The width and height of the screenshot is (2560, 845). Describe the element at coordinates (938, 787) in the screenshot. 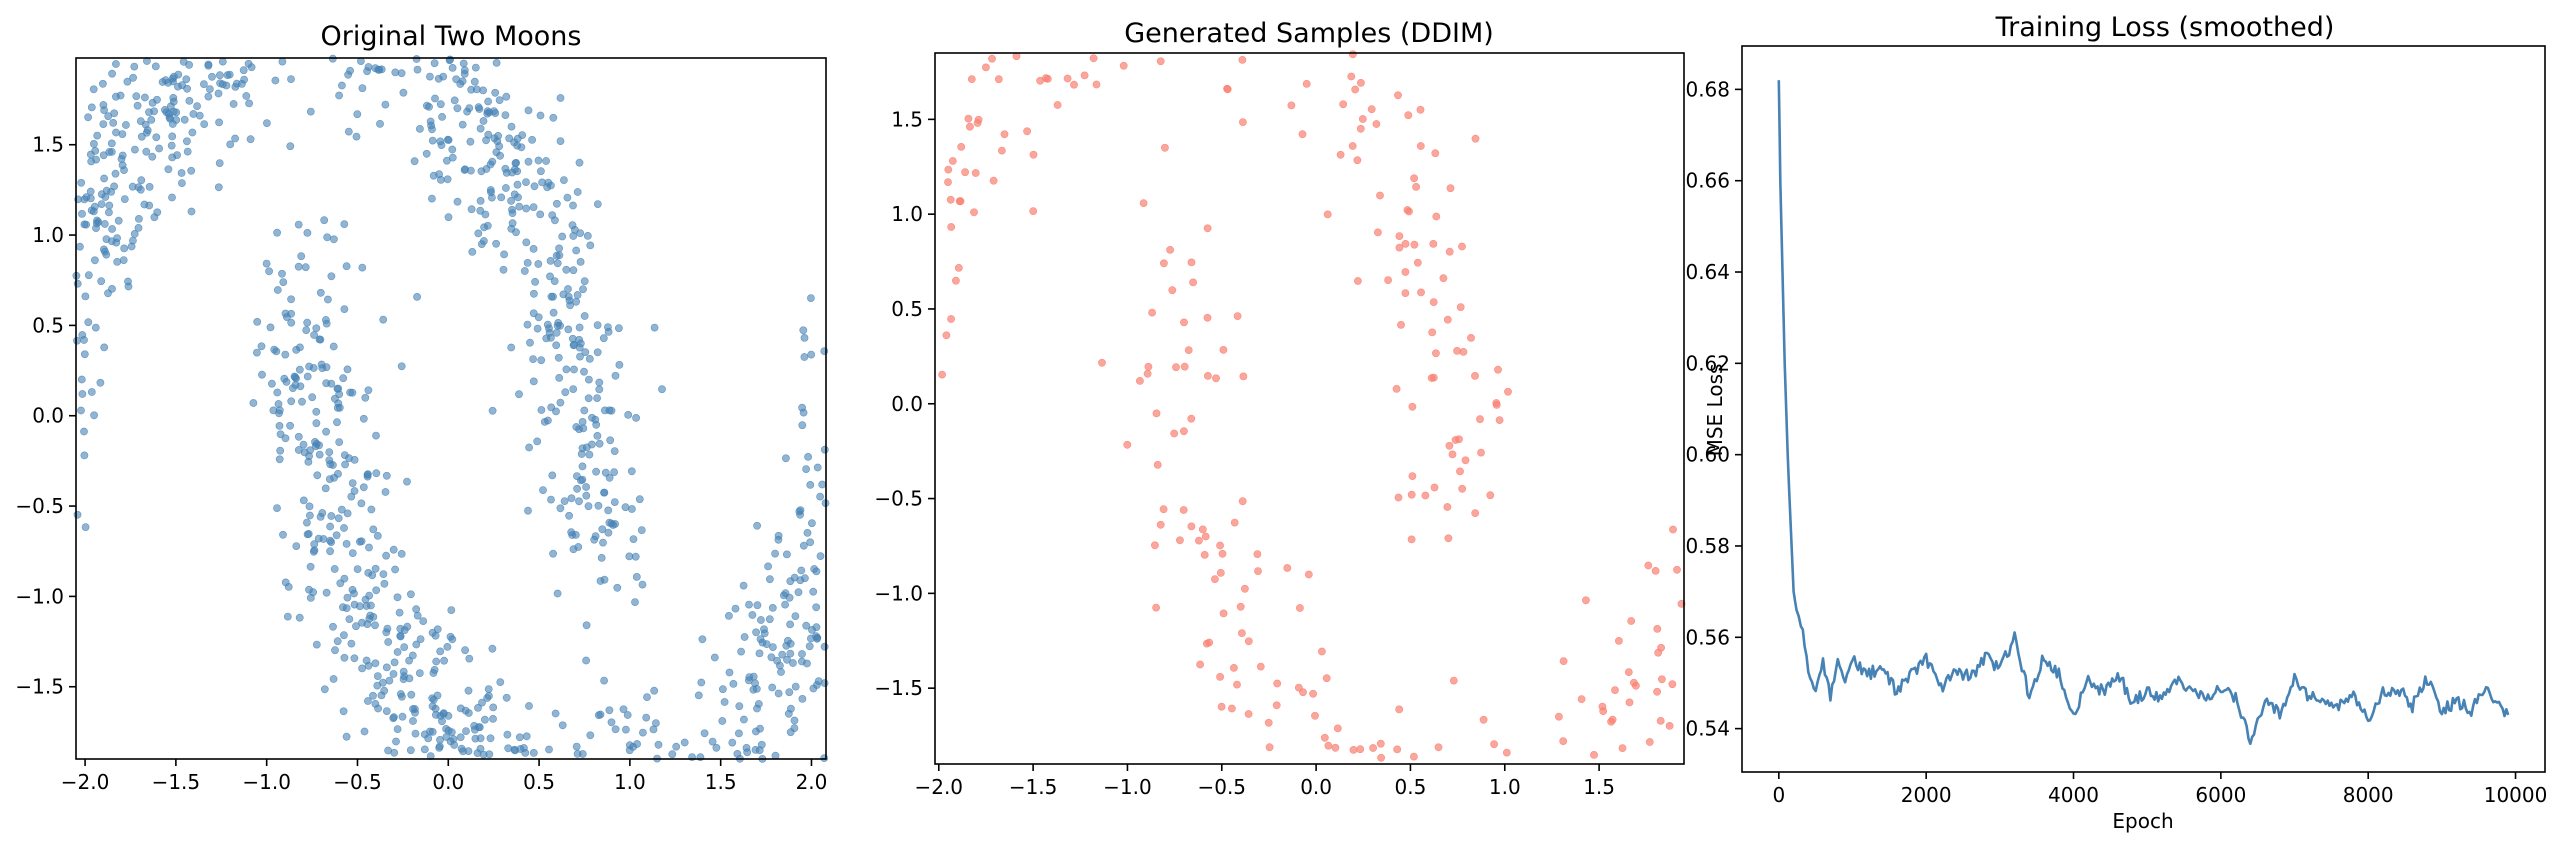

I see `x-tick-label: −2.0` at that location.